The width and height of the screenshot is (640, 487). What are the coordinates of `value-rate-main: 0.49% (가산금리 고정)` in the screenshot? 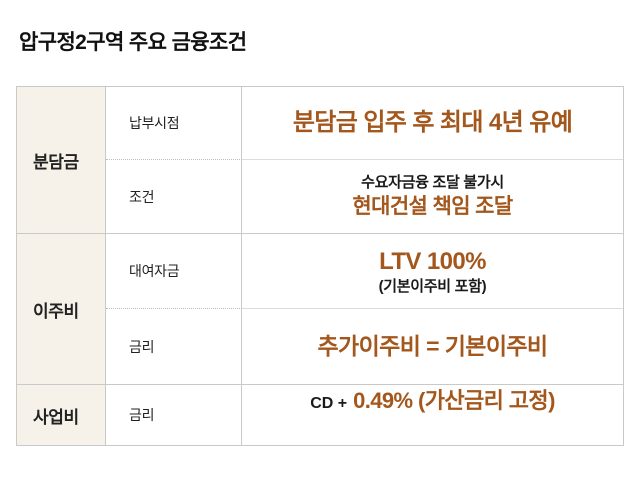 It's located at (454, 400).